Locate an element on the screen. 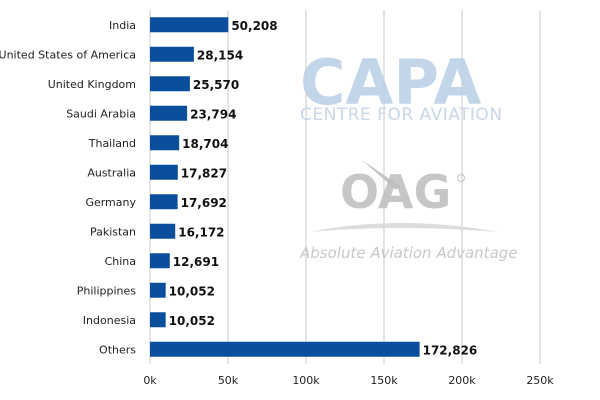  x-tick-label: 50k is located at coordinates (228, 380).